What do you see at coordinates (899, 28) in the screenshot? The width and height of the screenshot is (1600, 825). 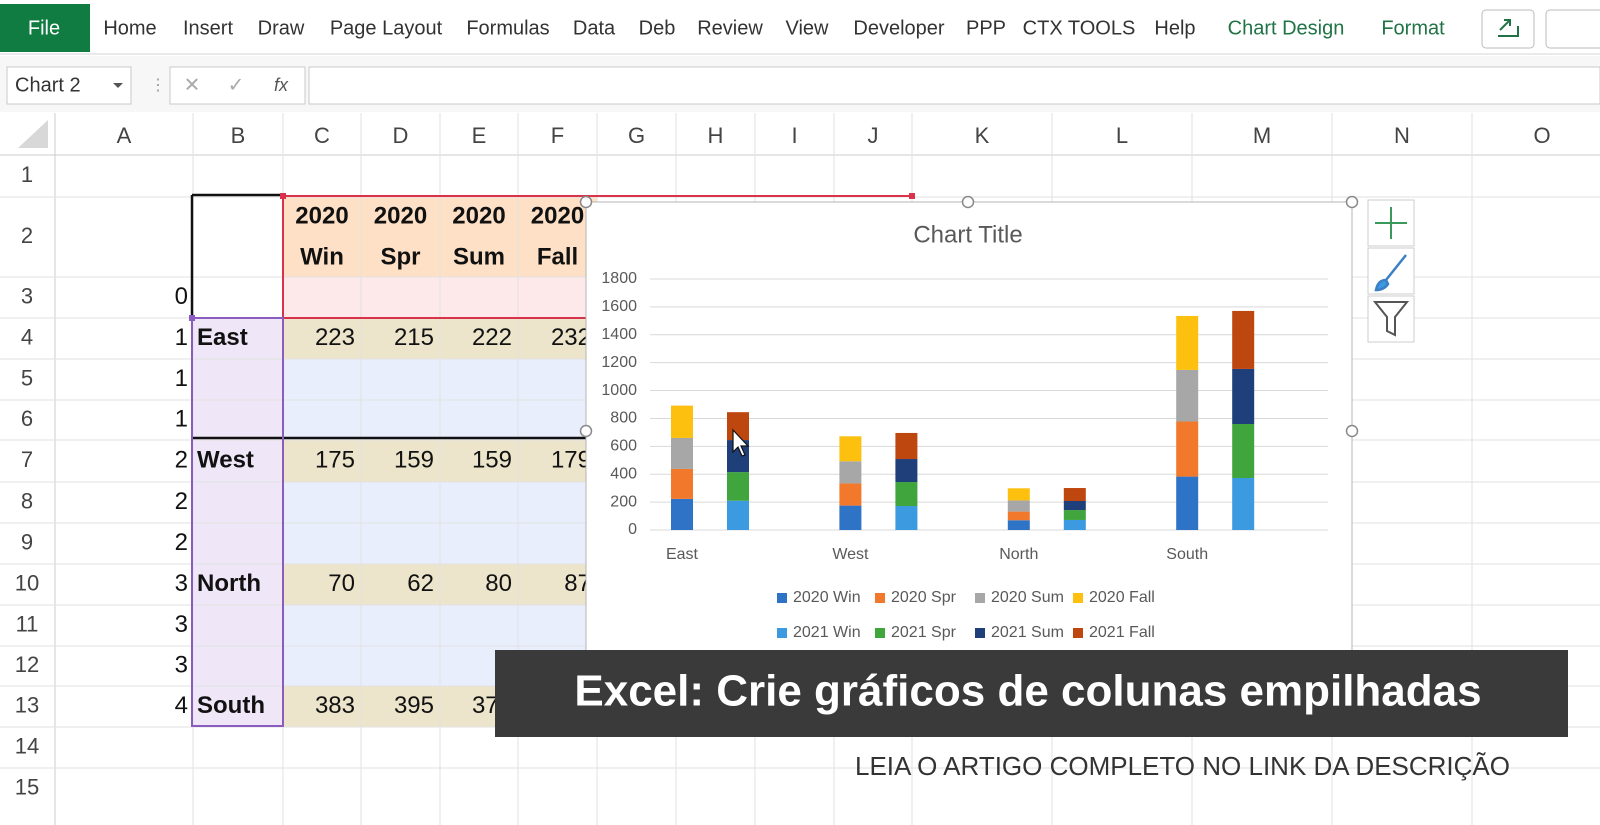 I see `ribbon-tab: Developer` at bounding box center [899, 28].